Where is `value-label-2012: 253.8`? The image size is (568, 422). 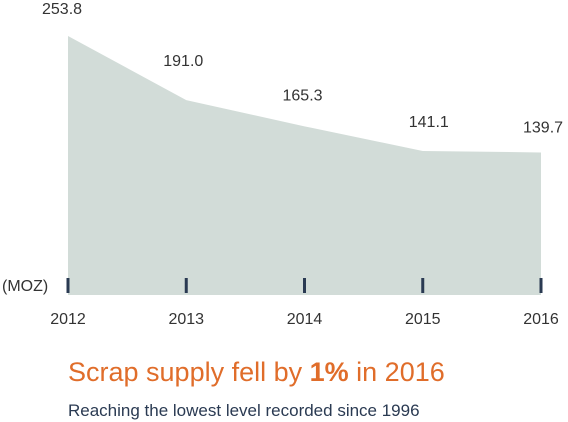
value-label-2012: 253.8 is located at coordinates (62, 9).